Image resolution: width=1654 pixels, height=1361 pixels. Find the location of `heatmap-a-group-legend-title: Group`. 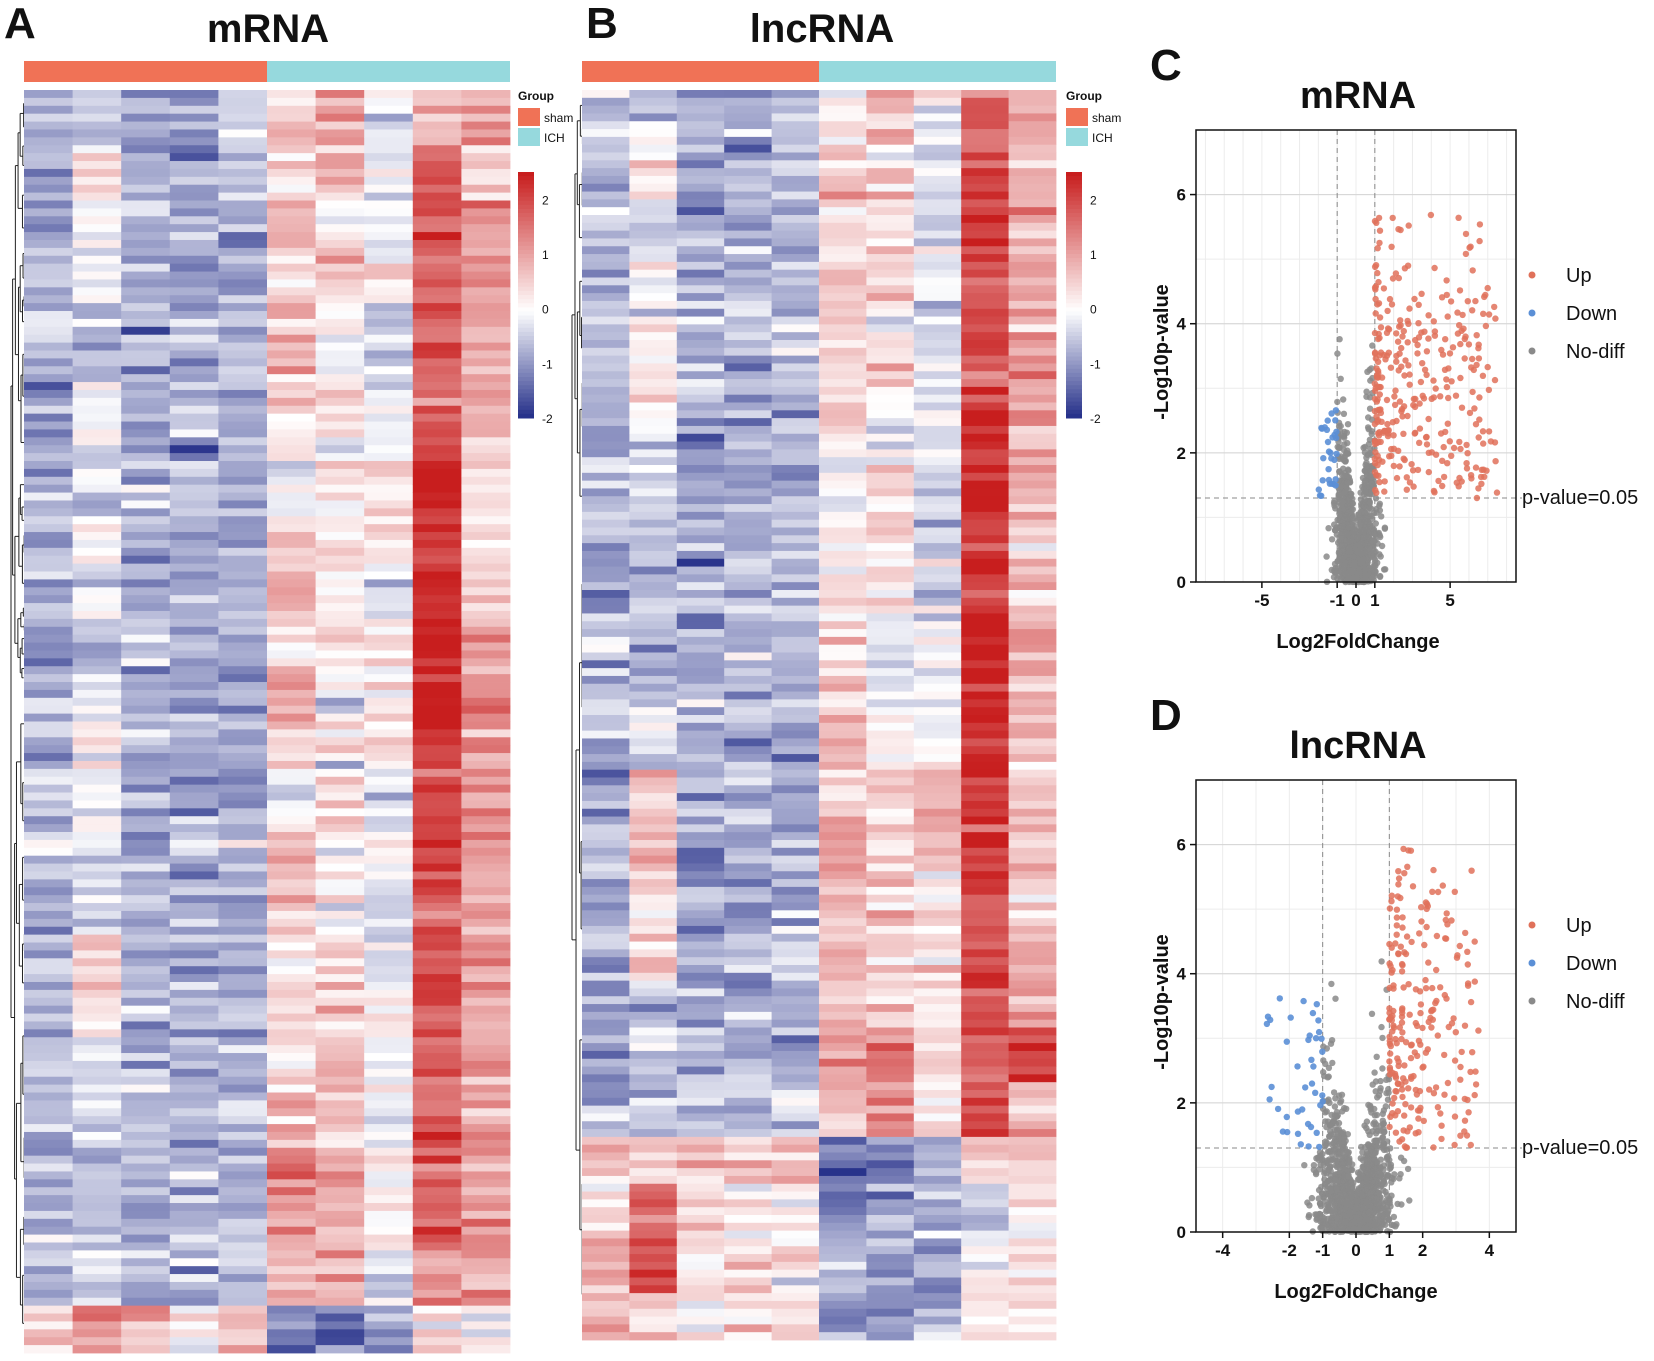

heatmap-a-group-legend-title: Group is located at coordinates (536, 96).